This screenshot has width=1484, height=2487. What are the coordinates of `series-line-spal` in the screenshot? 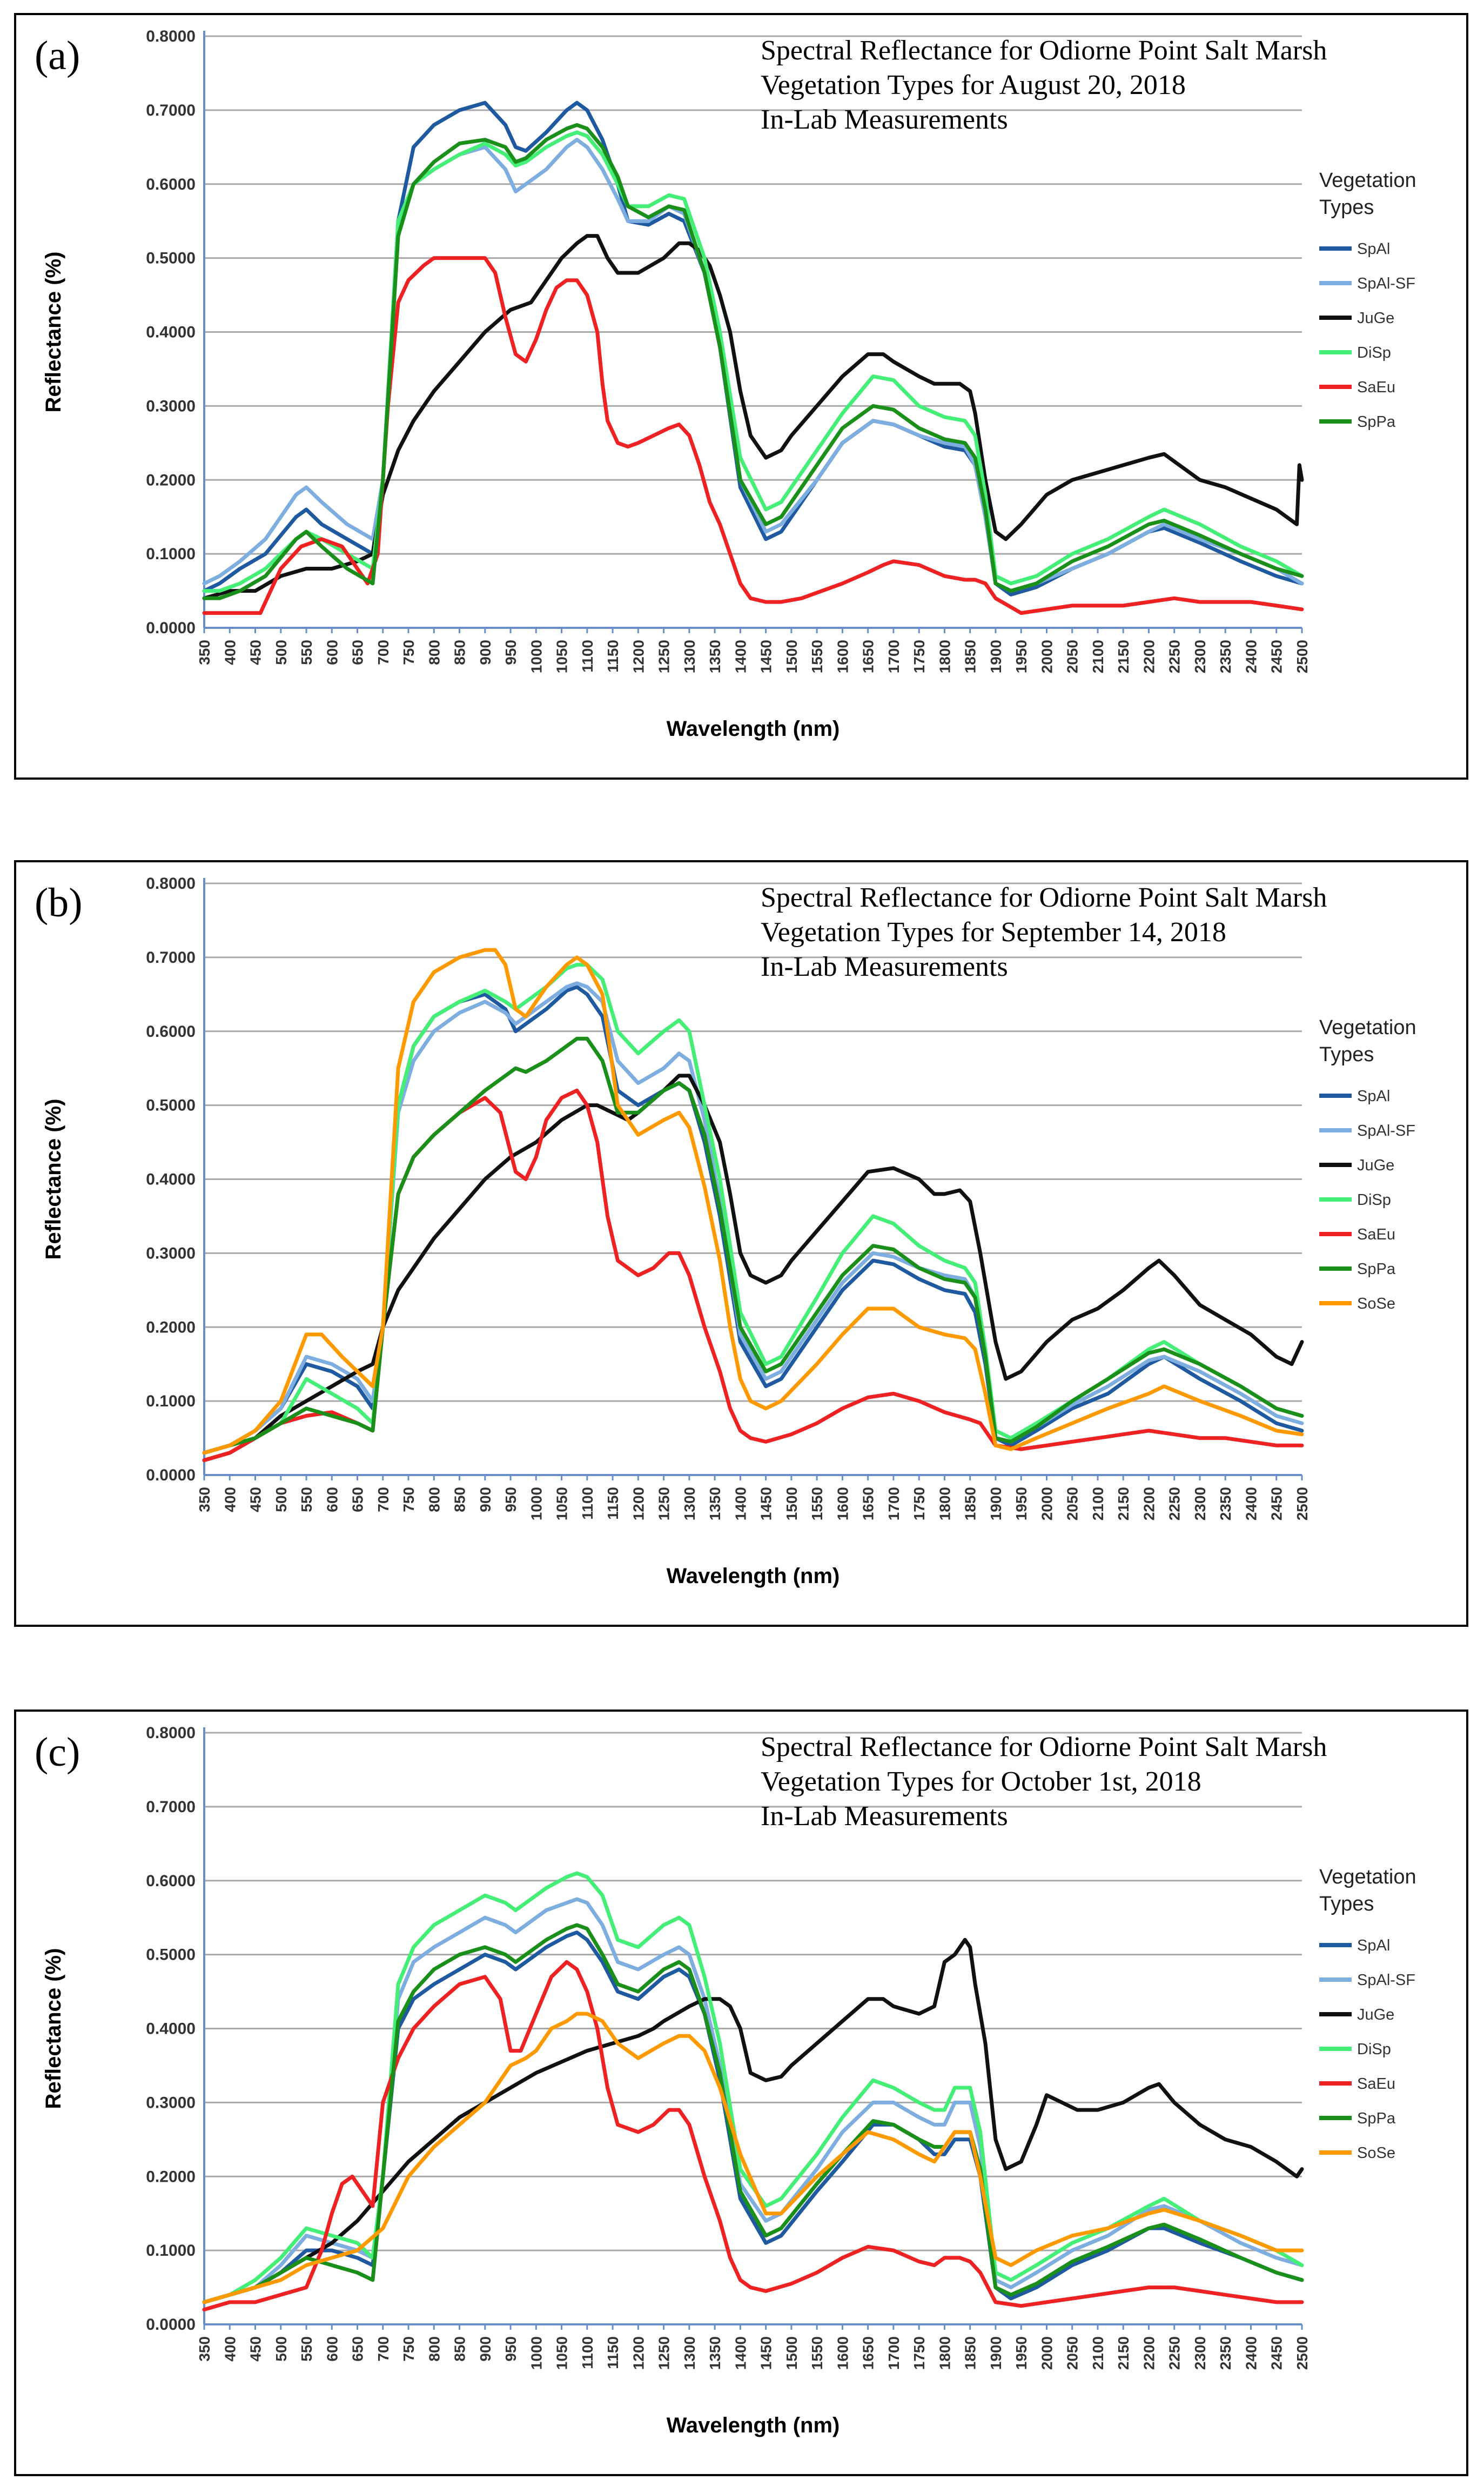 It's located at (753, 2117).